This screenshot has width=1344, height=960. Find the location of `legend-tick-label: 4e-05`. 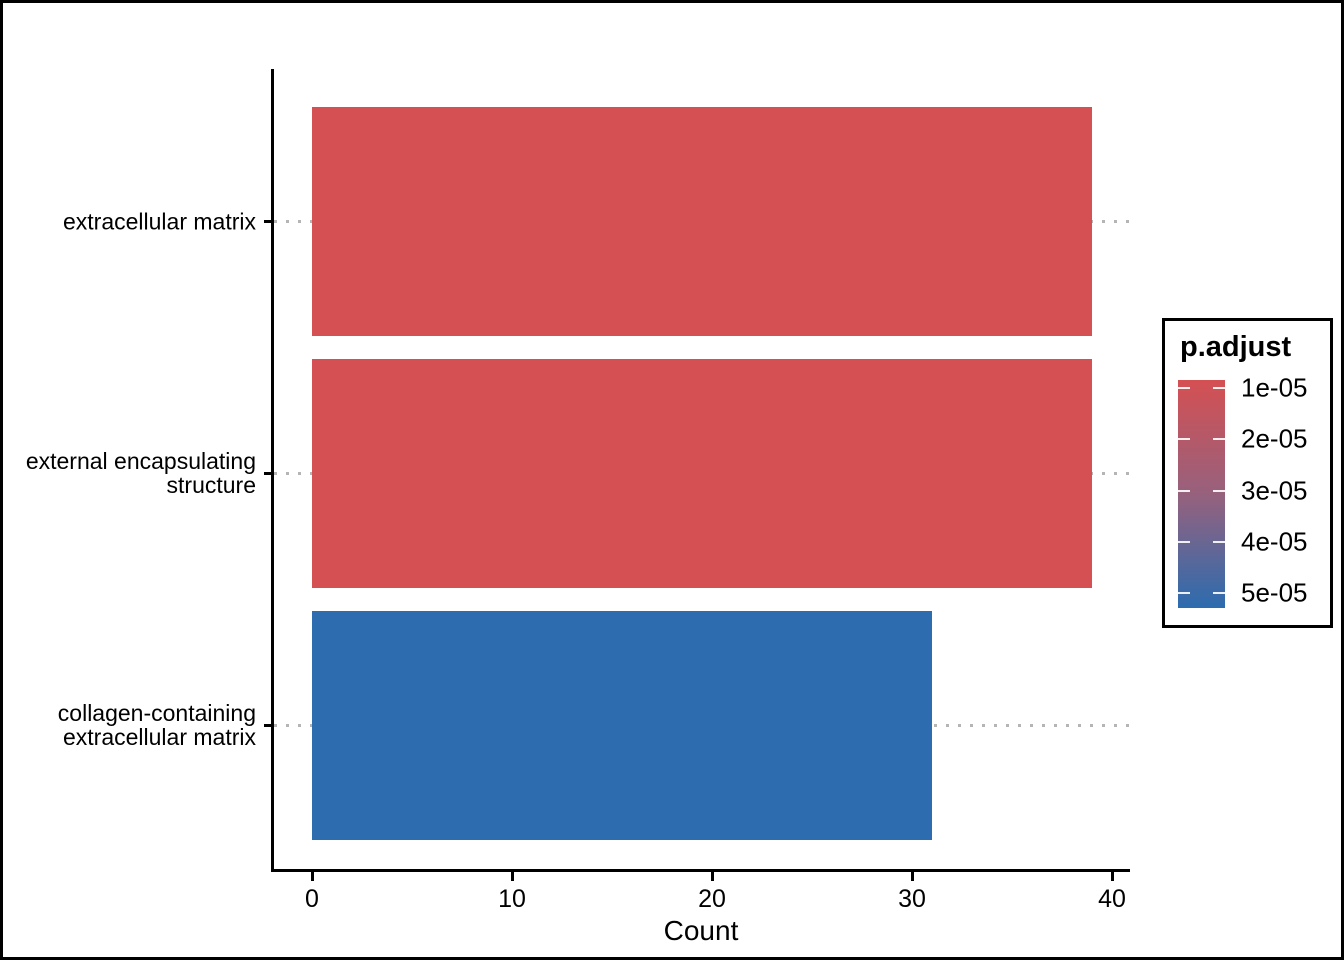

legend-tick-label: 4e-05 is located at coordinates (1274, 541).